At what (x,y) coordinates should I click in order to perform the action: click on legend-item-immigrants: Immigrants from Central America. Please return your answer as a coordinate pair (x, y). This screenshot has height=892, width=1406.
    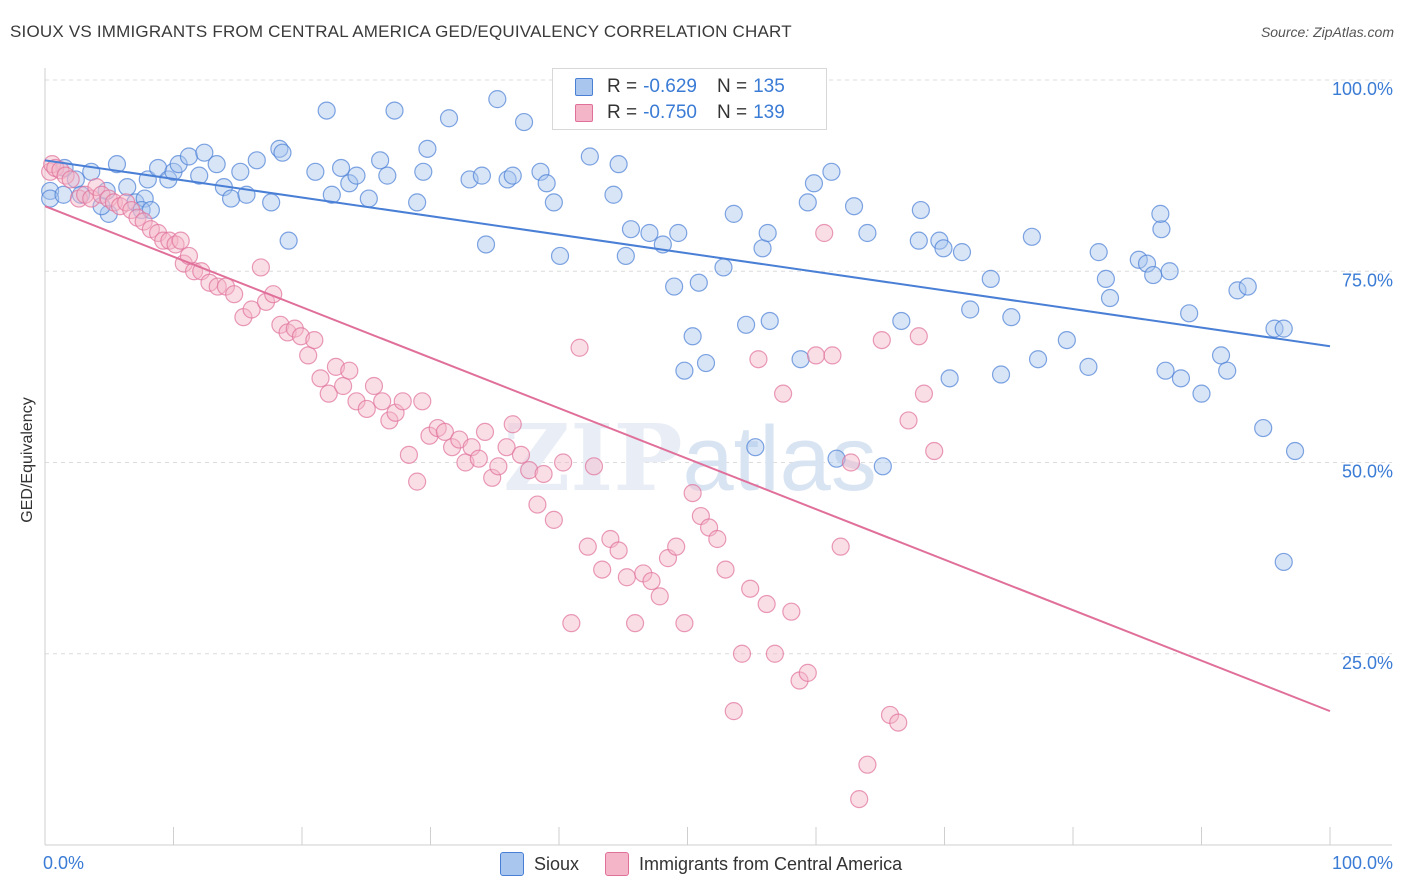
    Looking at the image, I should click on (753, 864).